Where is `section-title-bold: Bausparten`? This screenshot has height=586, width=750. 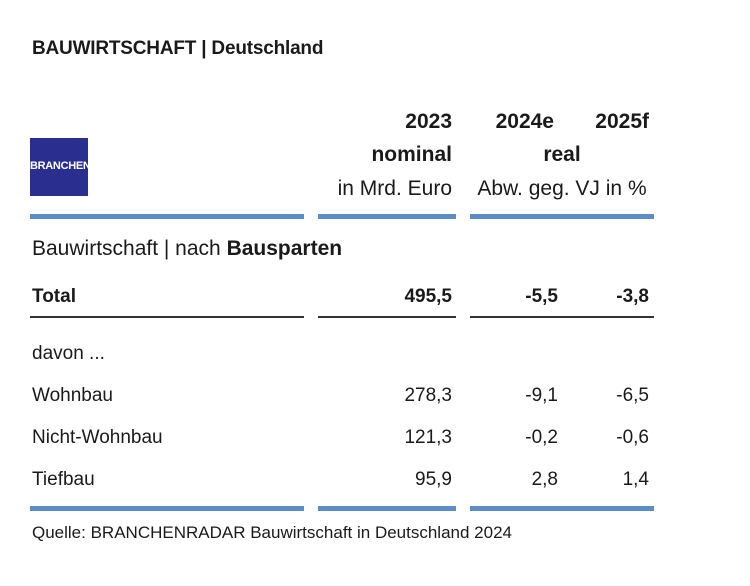 section-title-bold: Bausparten is located at coordinates (284, 248).